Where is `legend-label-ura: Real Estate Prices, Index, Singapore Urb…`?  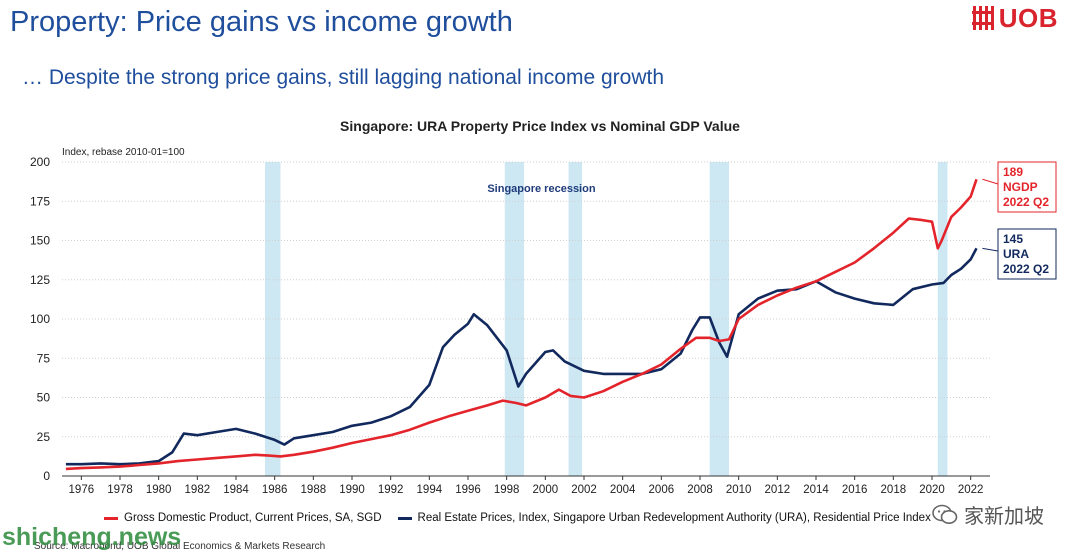
legend-label-ura: Real Estate Prices, Index, Singapore Urb… is located at coordinates (674, 518).